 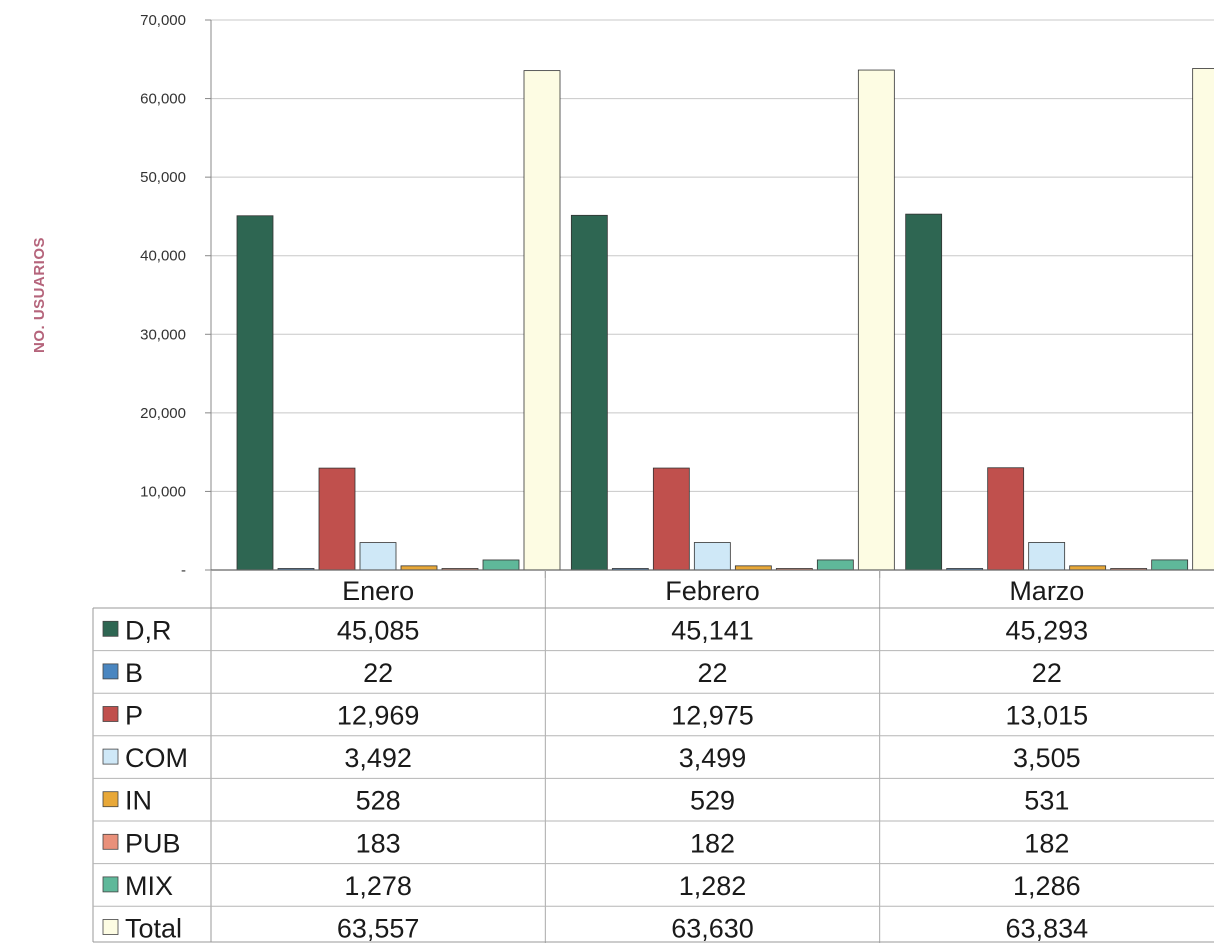 What do you see at coordinates (156, 758) in the screenshot?
I see `series-name: COM` at bounding box center [156, 758].